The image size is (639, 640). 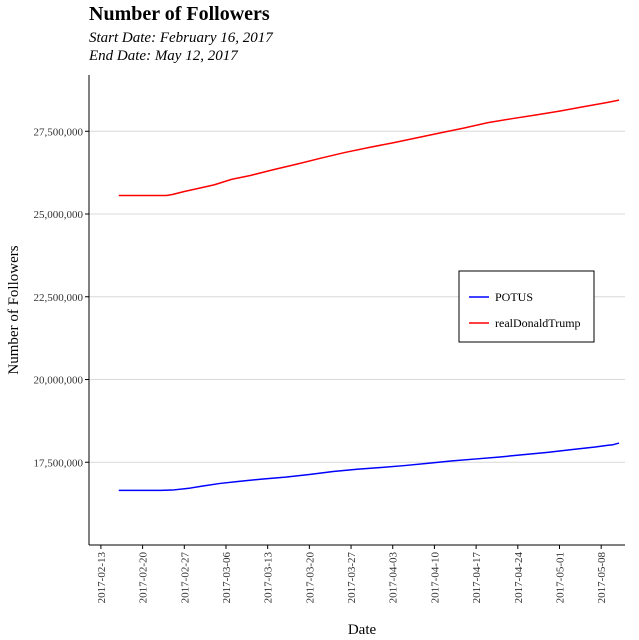 What do you see at coordinates (394, 578) in the screenshot?
I see `x-tick-label: 2017-04-03` at bounding box center [394, 578].